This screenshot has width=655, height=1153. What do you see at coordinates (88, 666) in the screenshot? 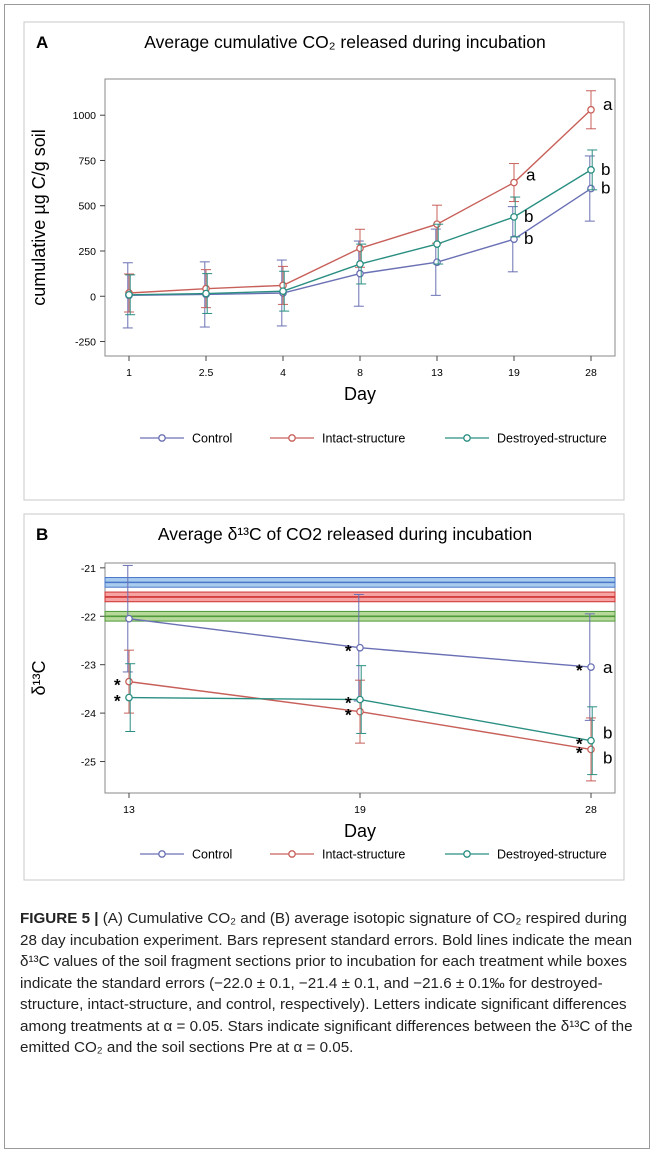
I see `y-tick-label: -23` at bounding box center [88, 666].